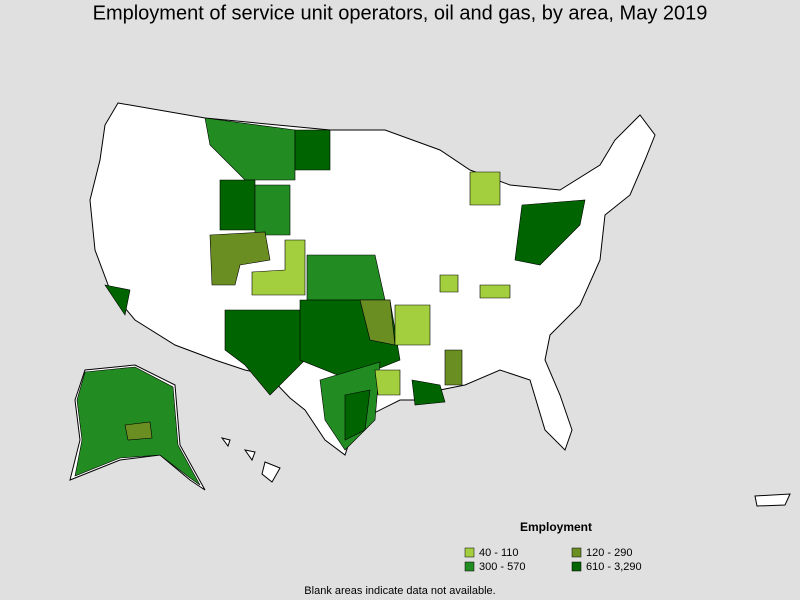 This screenshot has width=800, height=600. Describe the element at coordinates (499, 553) in the screenshot. I see `legend-label: 40 - 110` at that location.